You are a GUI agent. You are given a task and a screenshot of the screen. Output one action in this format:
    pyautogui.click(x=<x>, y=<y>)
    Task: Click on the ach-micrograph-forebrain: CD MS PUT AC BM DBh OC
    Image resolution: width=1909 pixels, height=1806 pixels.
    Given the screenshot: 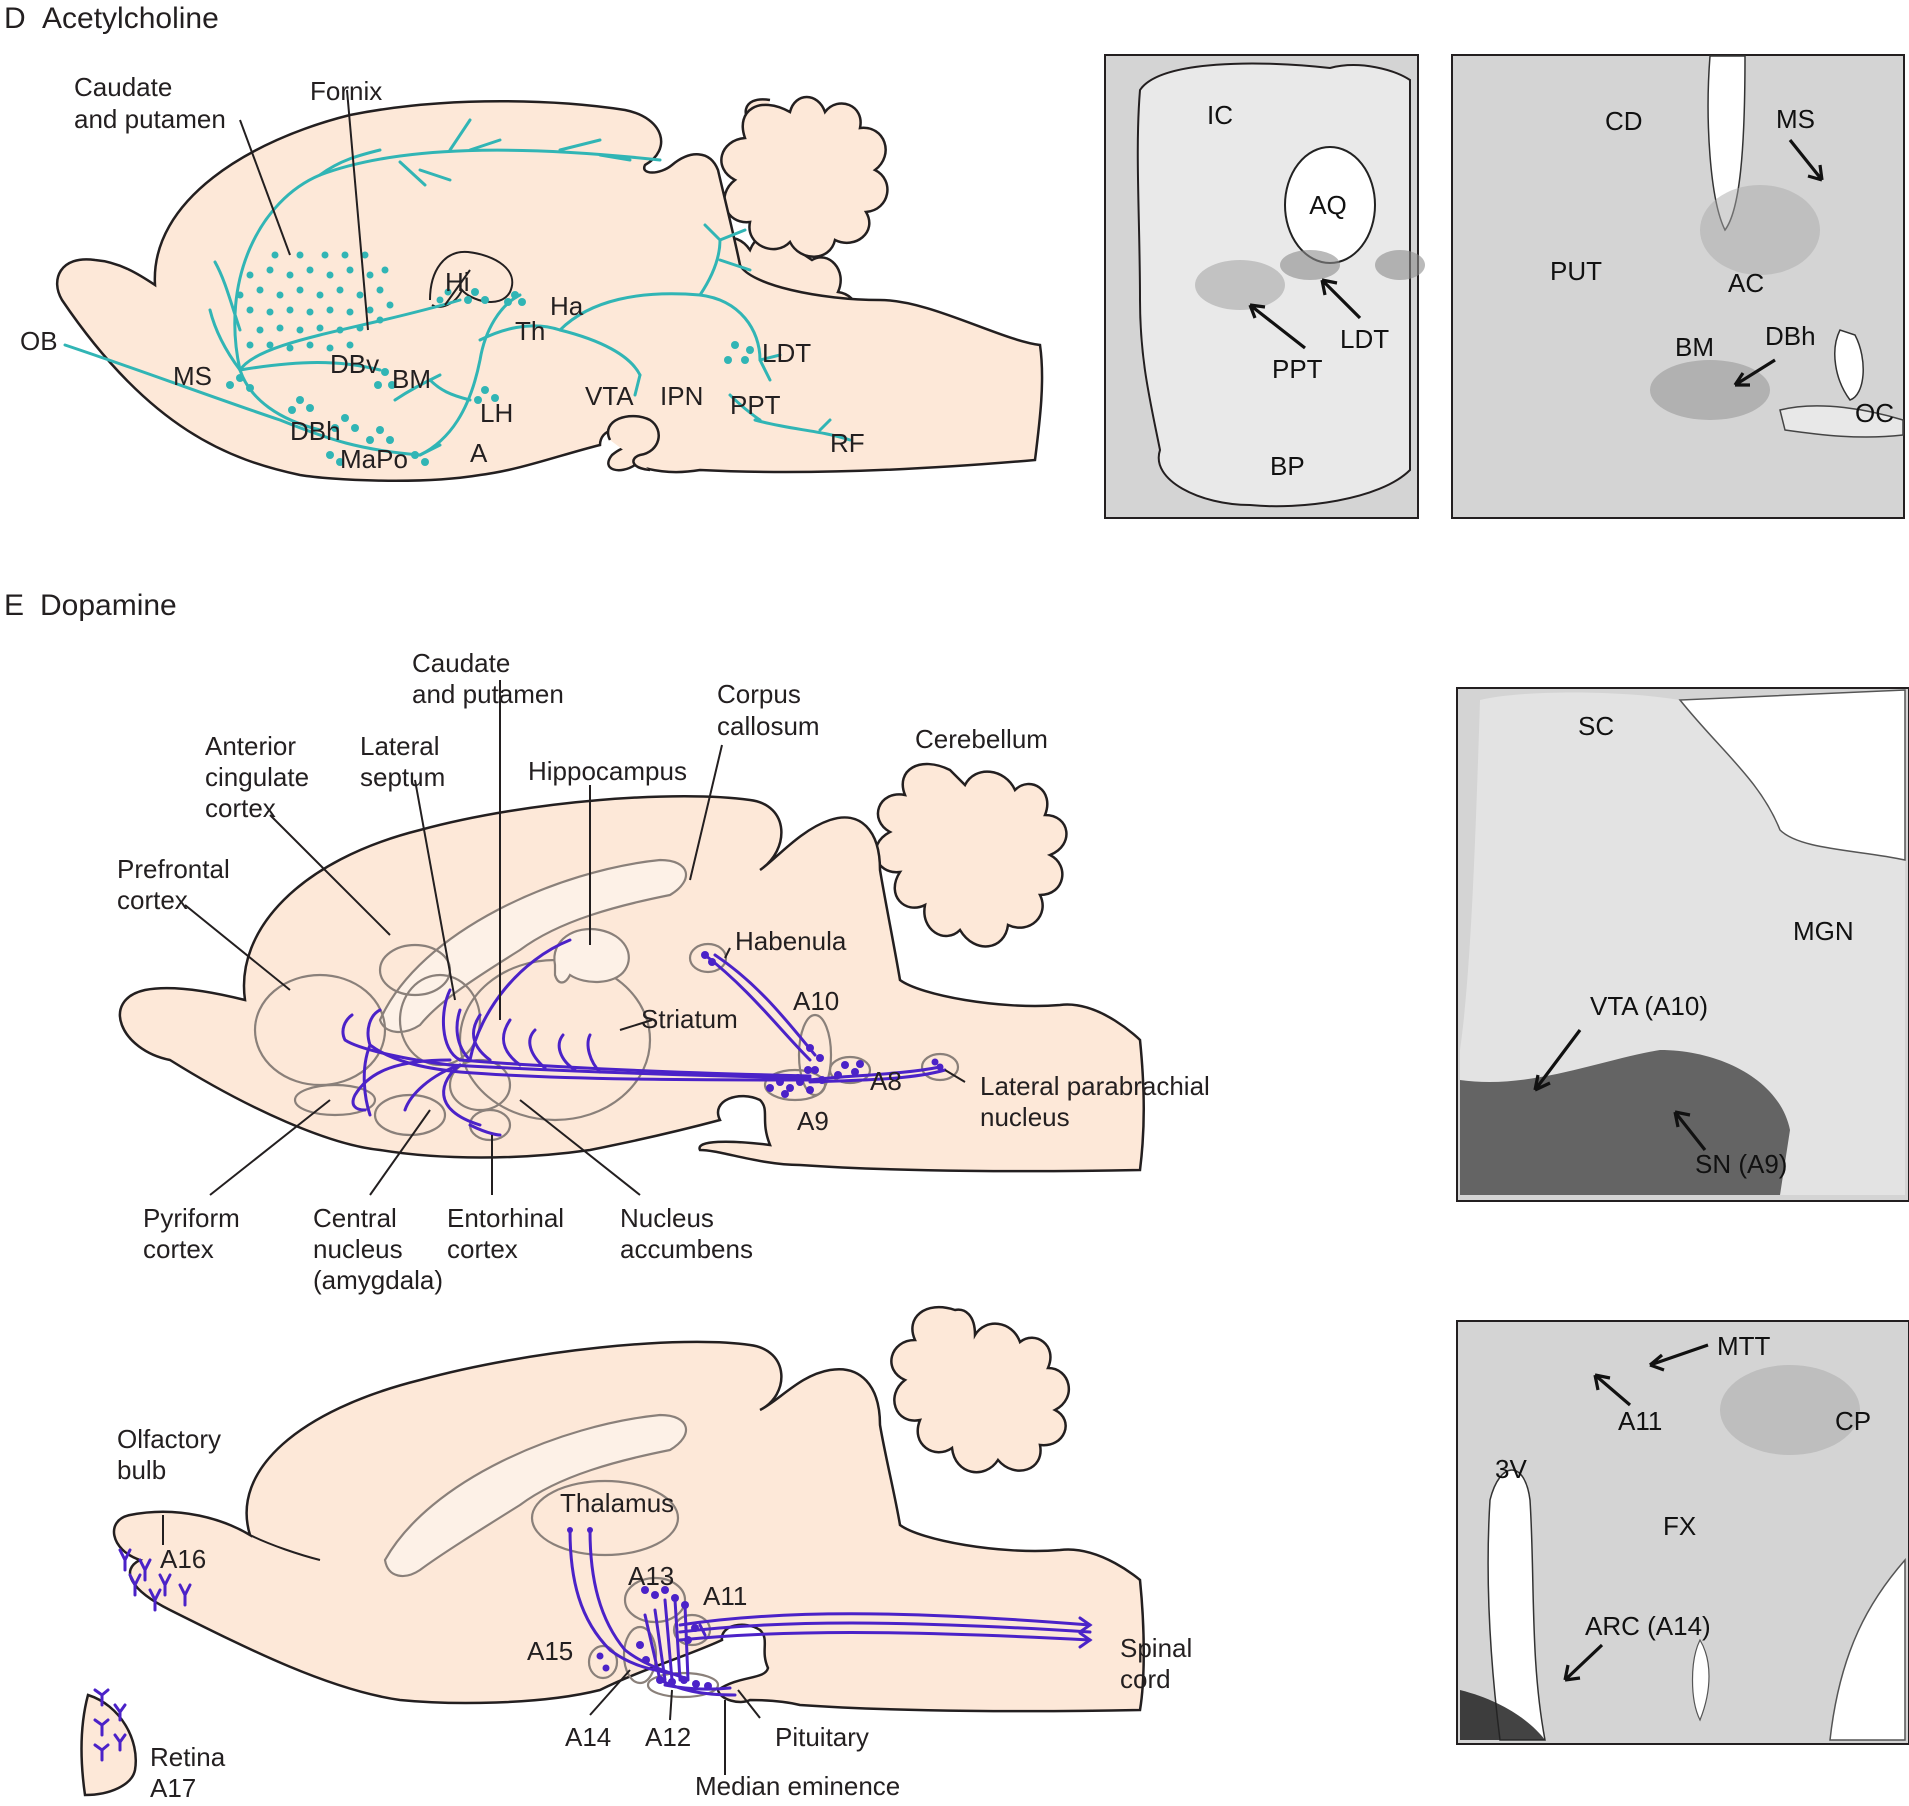 What is the action you would take?
    pyautogui.click(x=1678, y=286)
    